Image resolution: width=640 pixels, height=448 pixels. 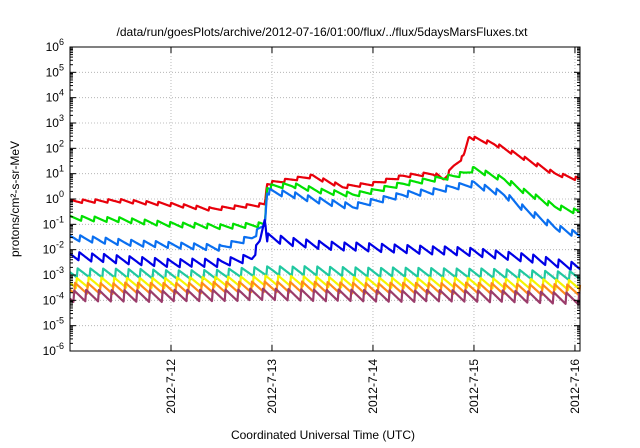 I want to click on x-tick-label: 2012-7-16, so click(x=575, y=386).